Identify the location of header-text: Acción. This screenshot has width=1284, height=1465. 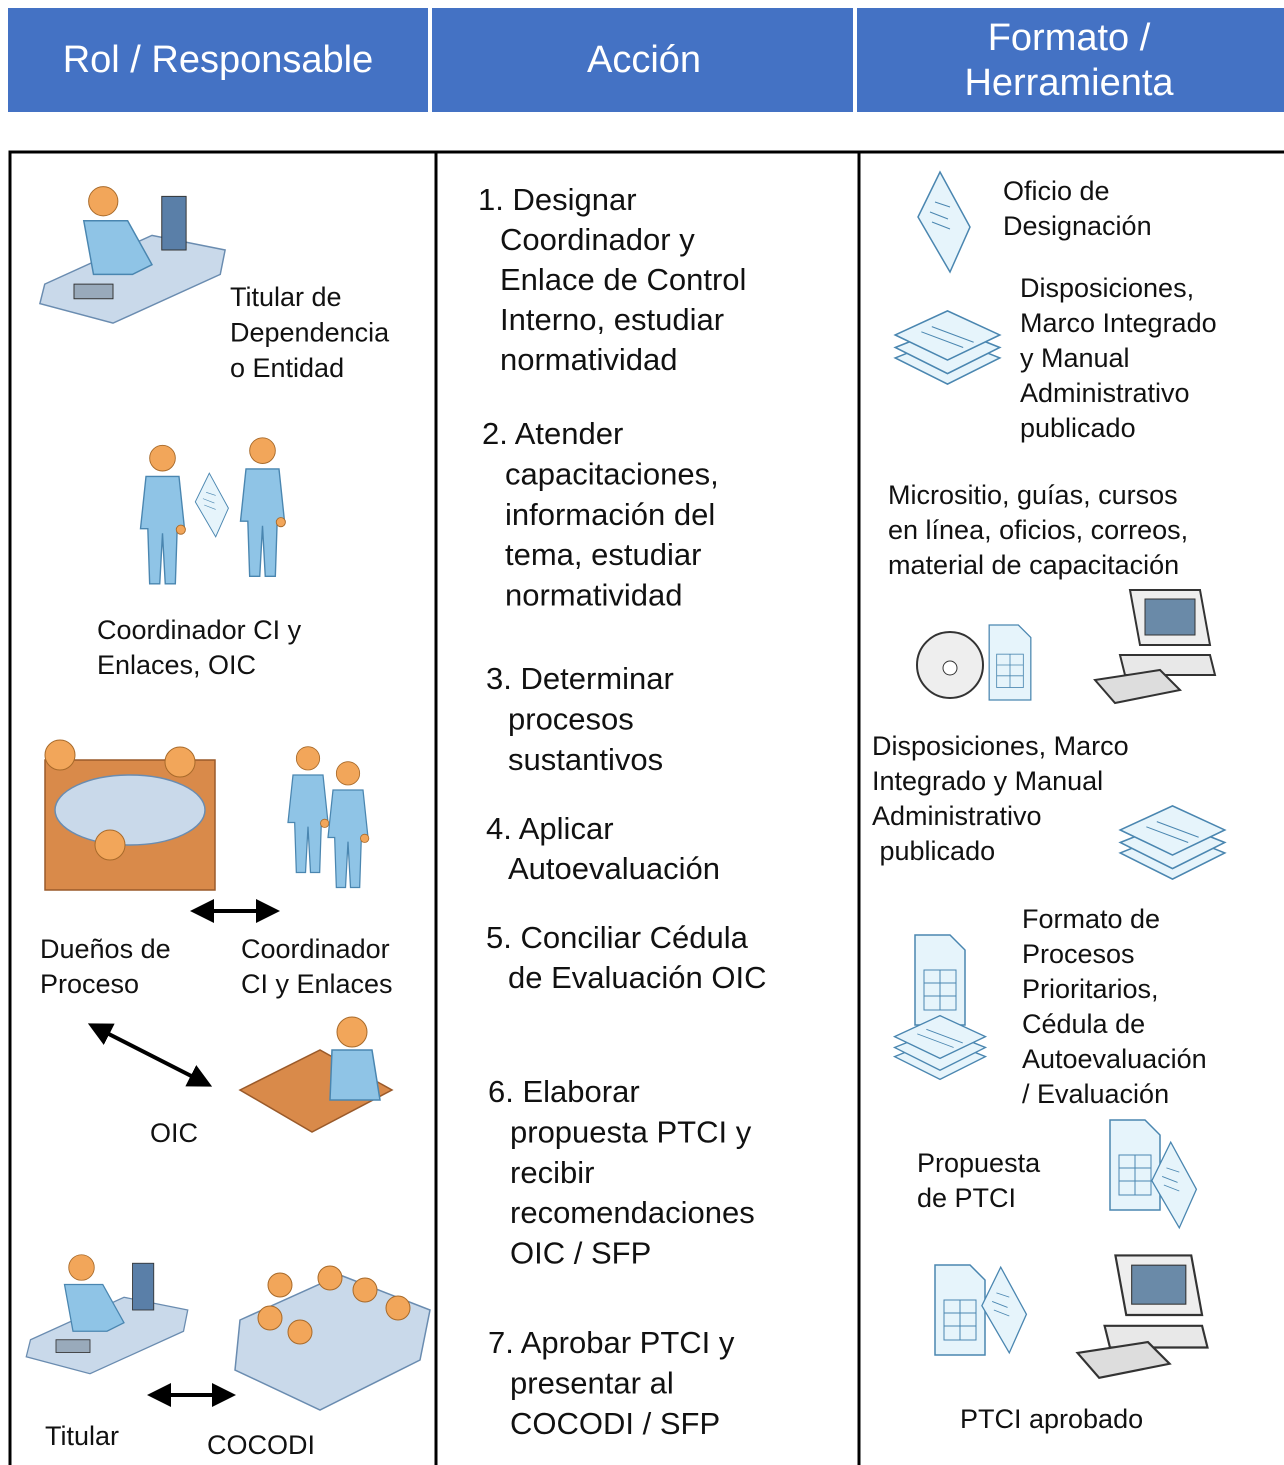
(644, 60).